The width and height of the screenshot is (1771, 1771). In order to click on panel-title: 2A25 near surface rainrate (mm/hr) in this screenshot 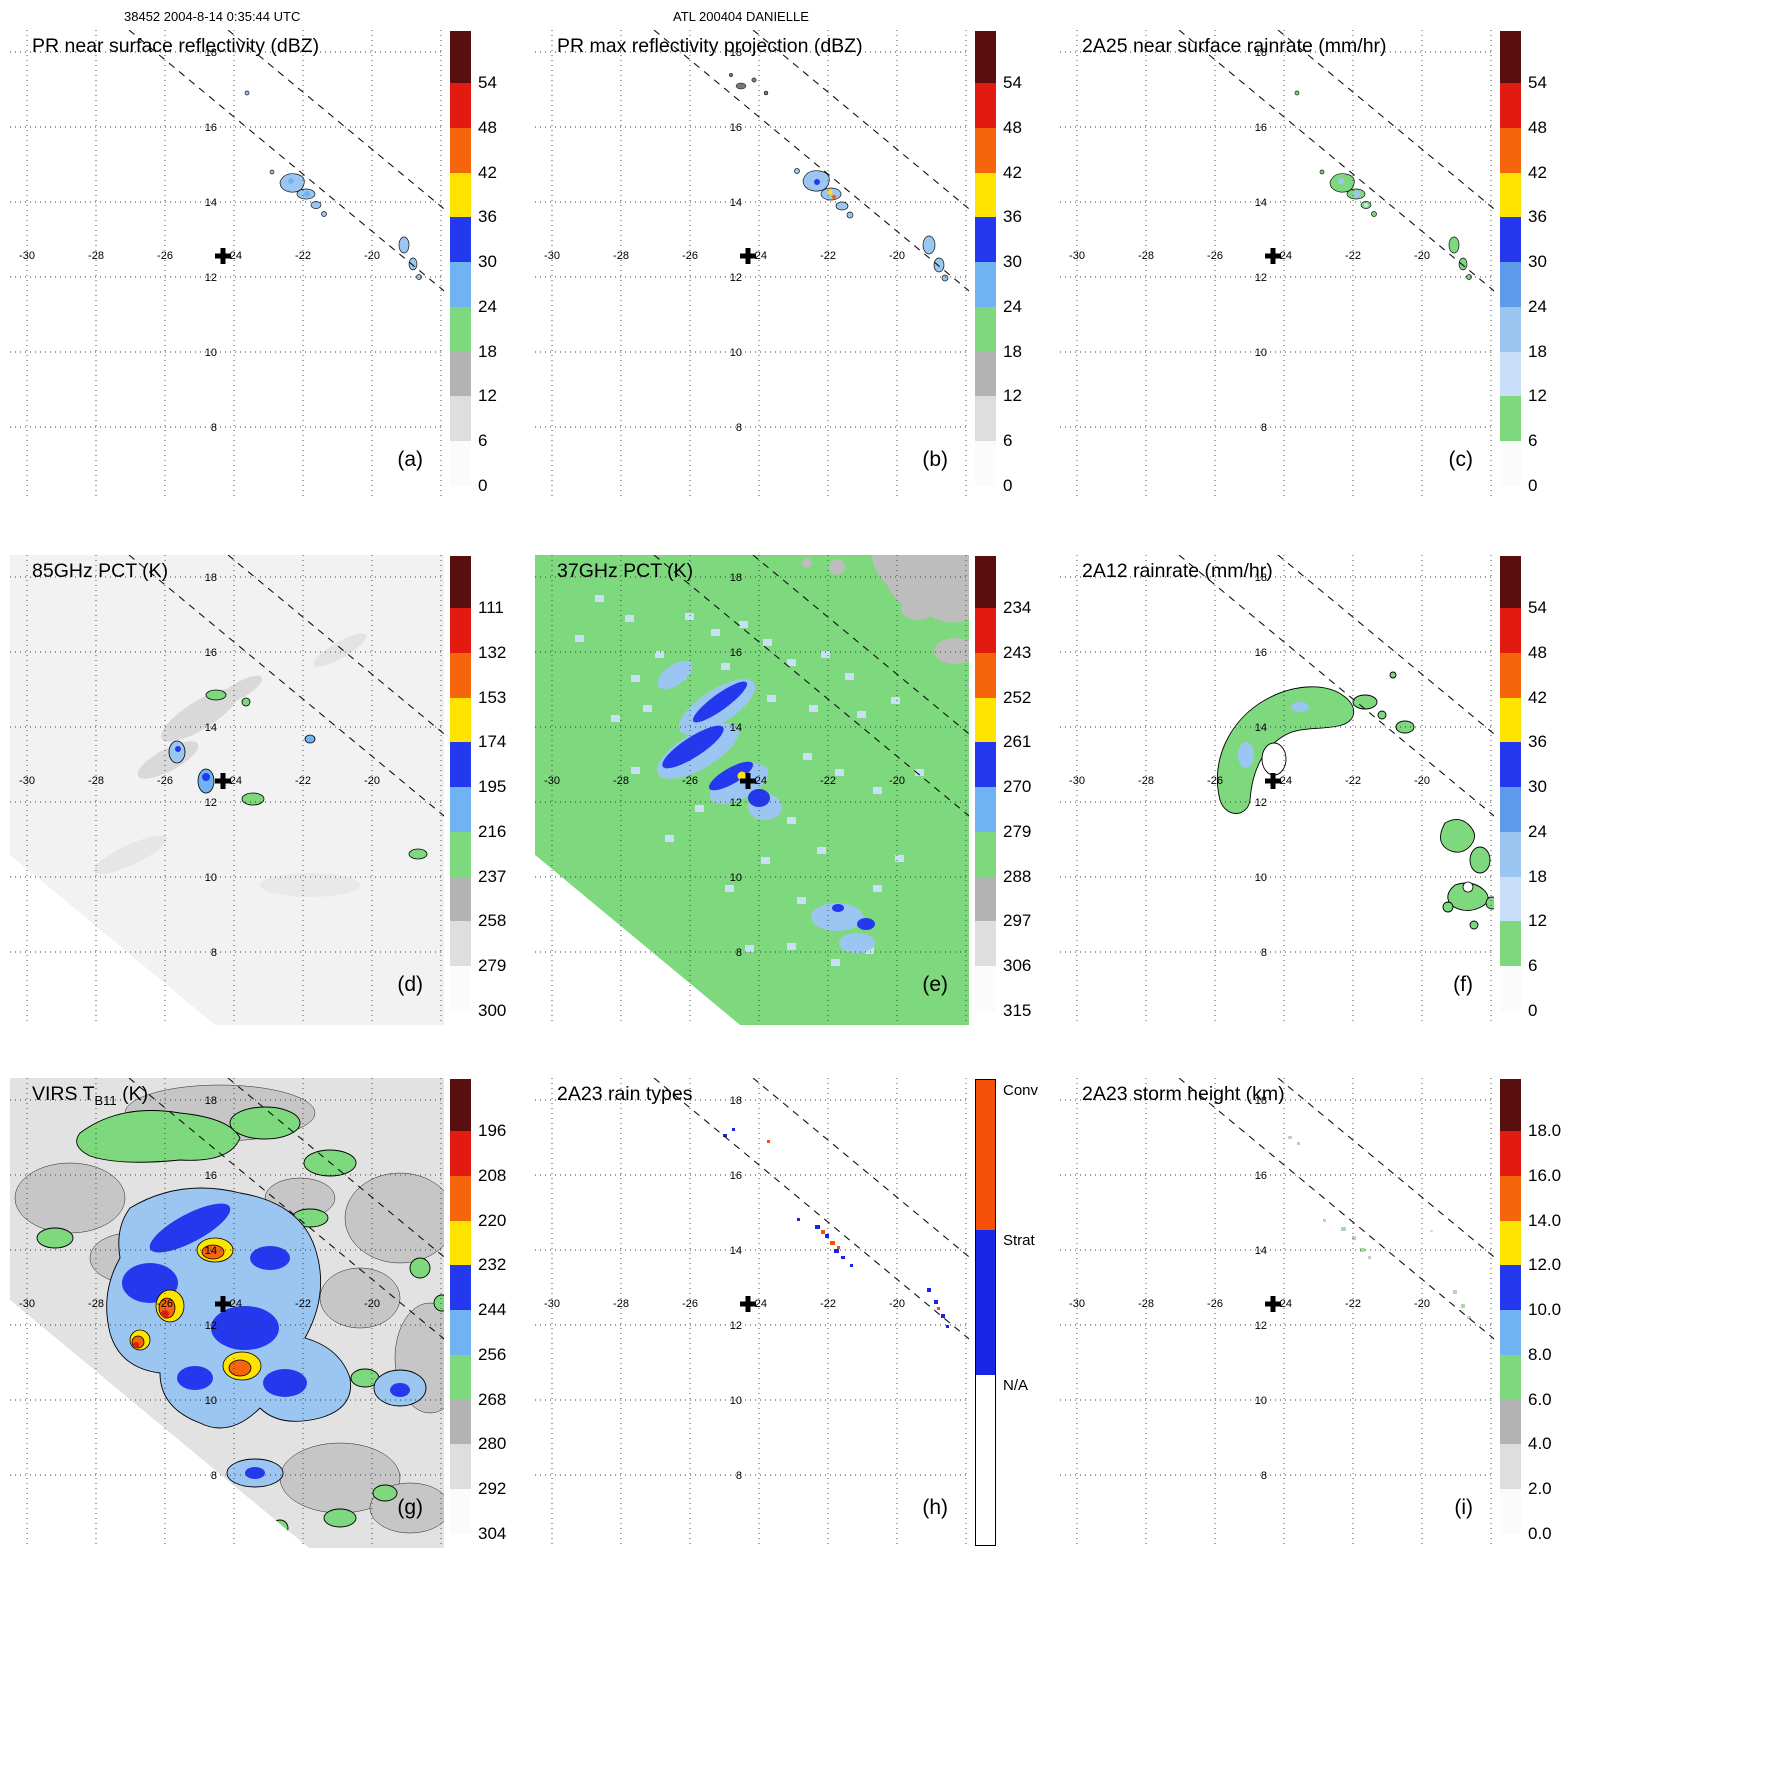, I will do `click(1234, 46)`.